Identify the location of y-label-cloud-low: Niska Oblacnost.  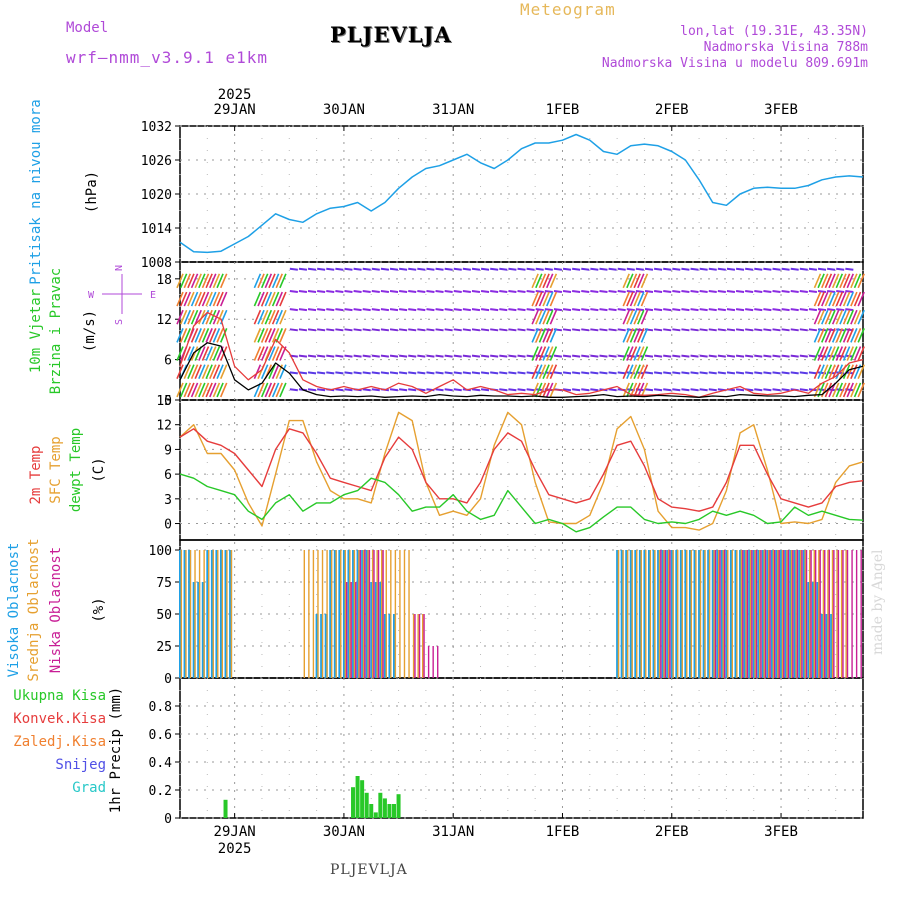
(56, 610).